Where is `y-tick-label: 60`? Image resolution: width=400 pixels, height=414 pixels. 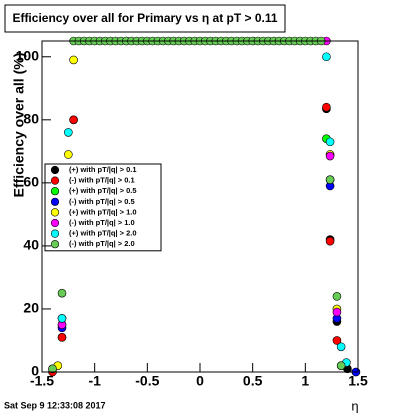 y-tick-label: 60 is located at coordinates (31, 182).